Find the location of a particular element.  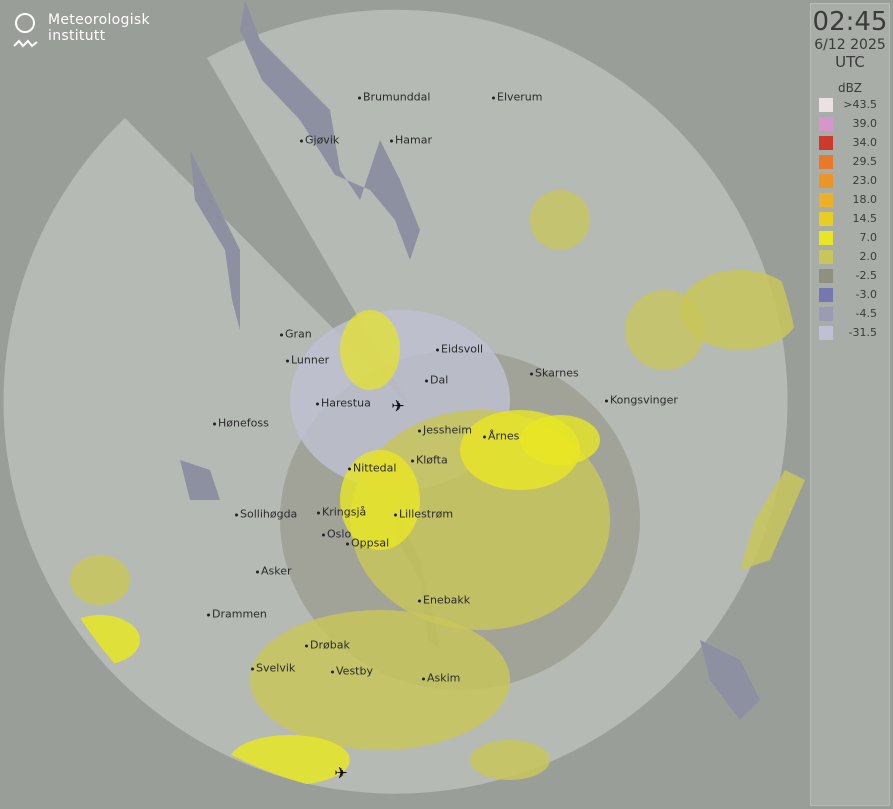

legend-row: 7.0 is located at coordinates (854, 237).